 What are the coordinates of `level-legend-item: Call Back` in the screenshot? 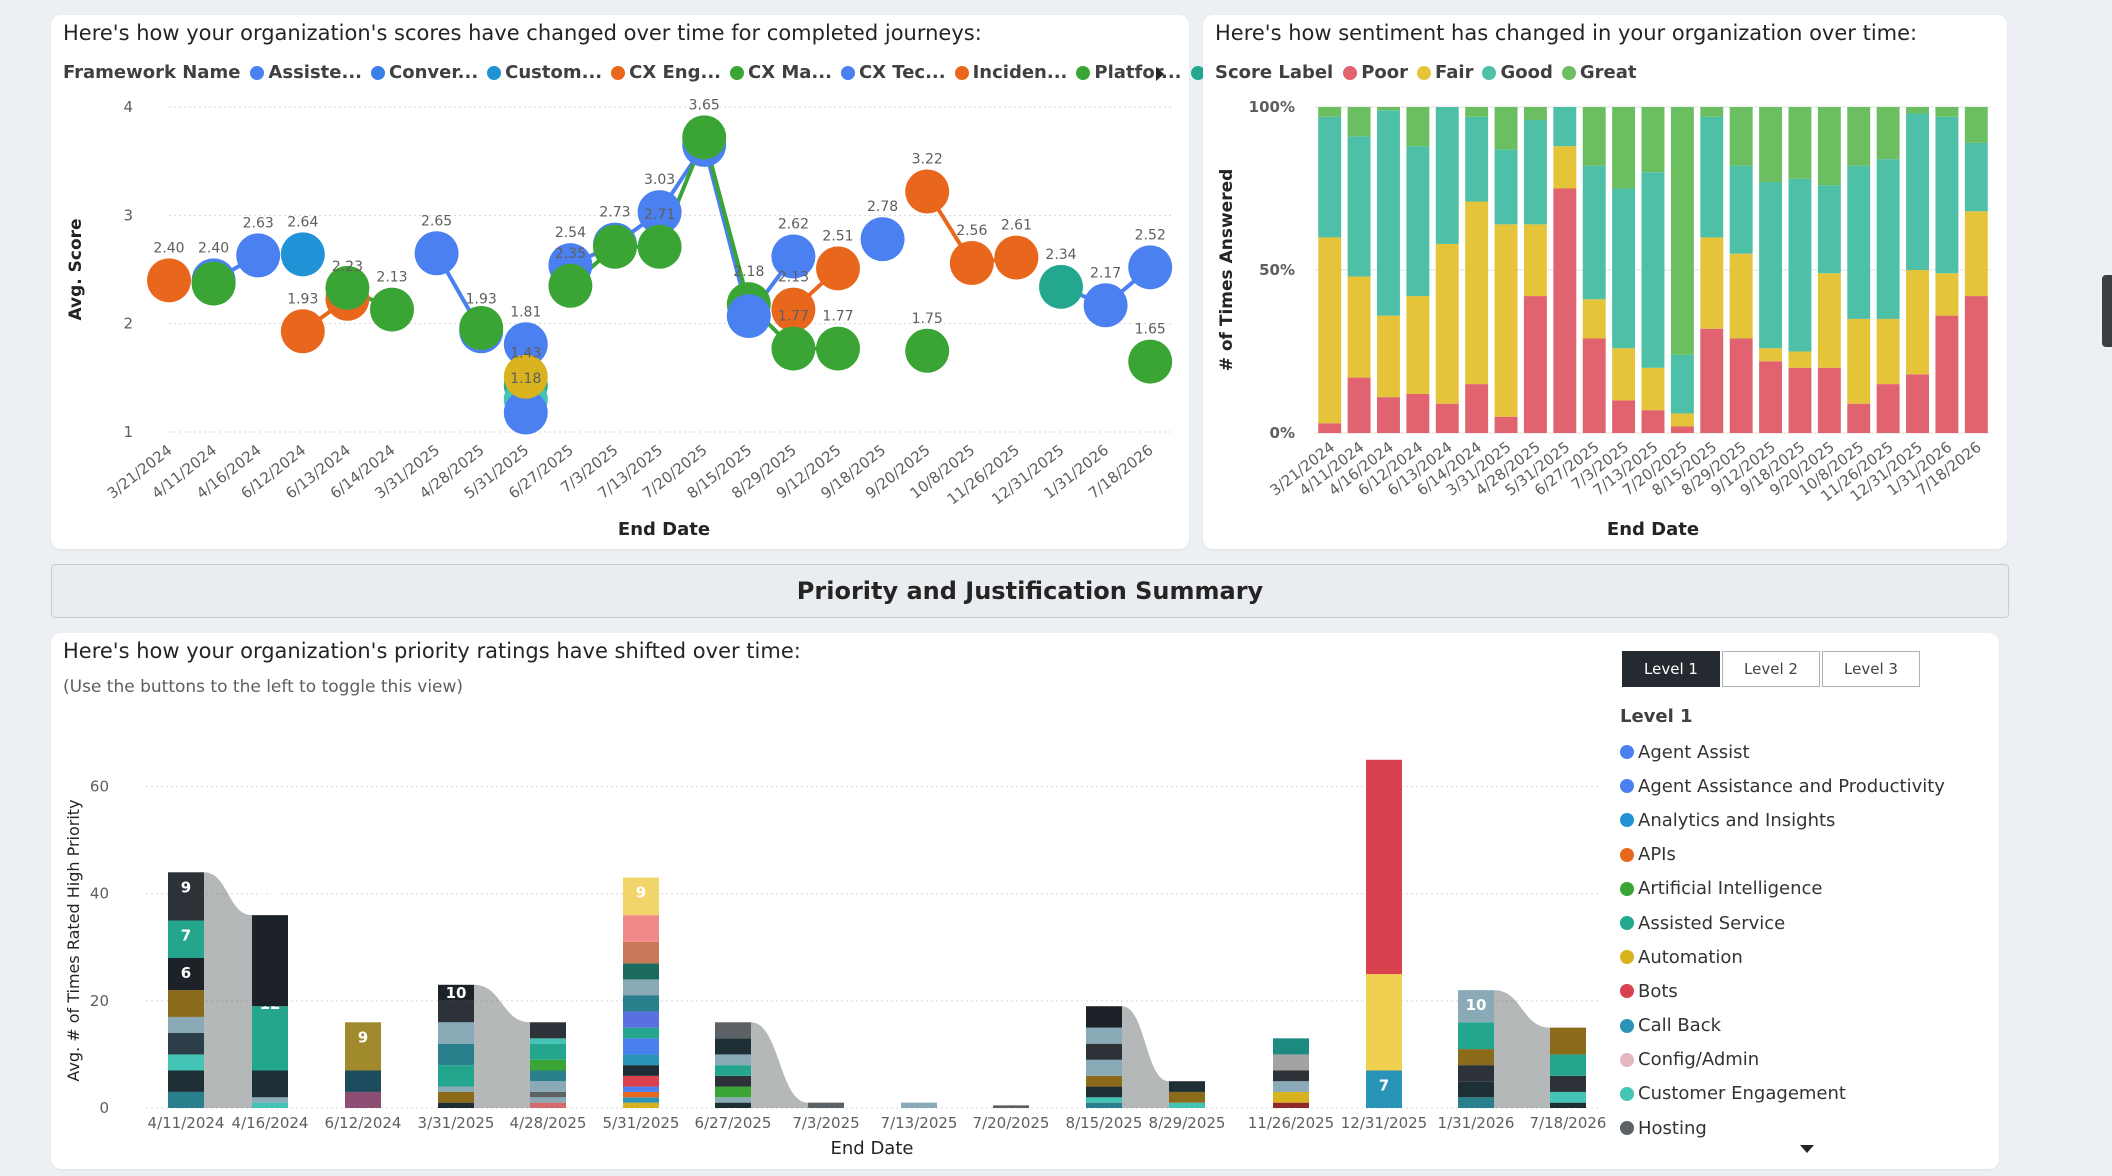 It's located at (1782, 1026).